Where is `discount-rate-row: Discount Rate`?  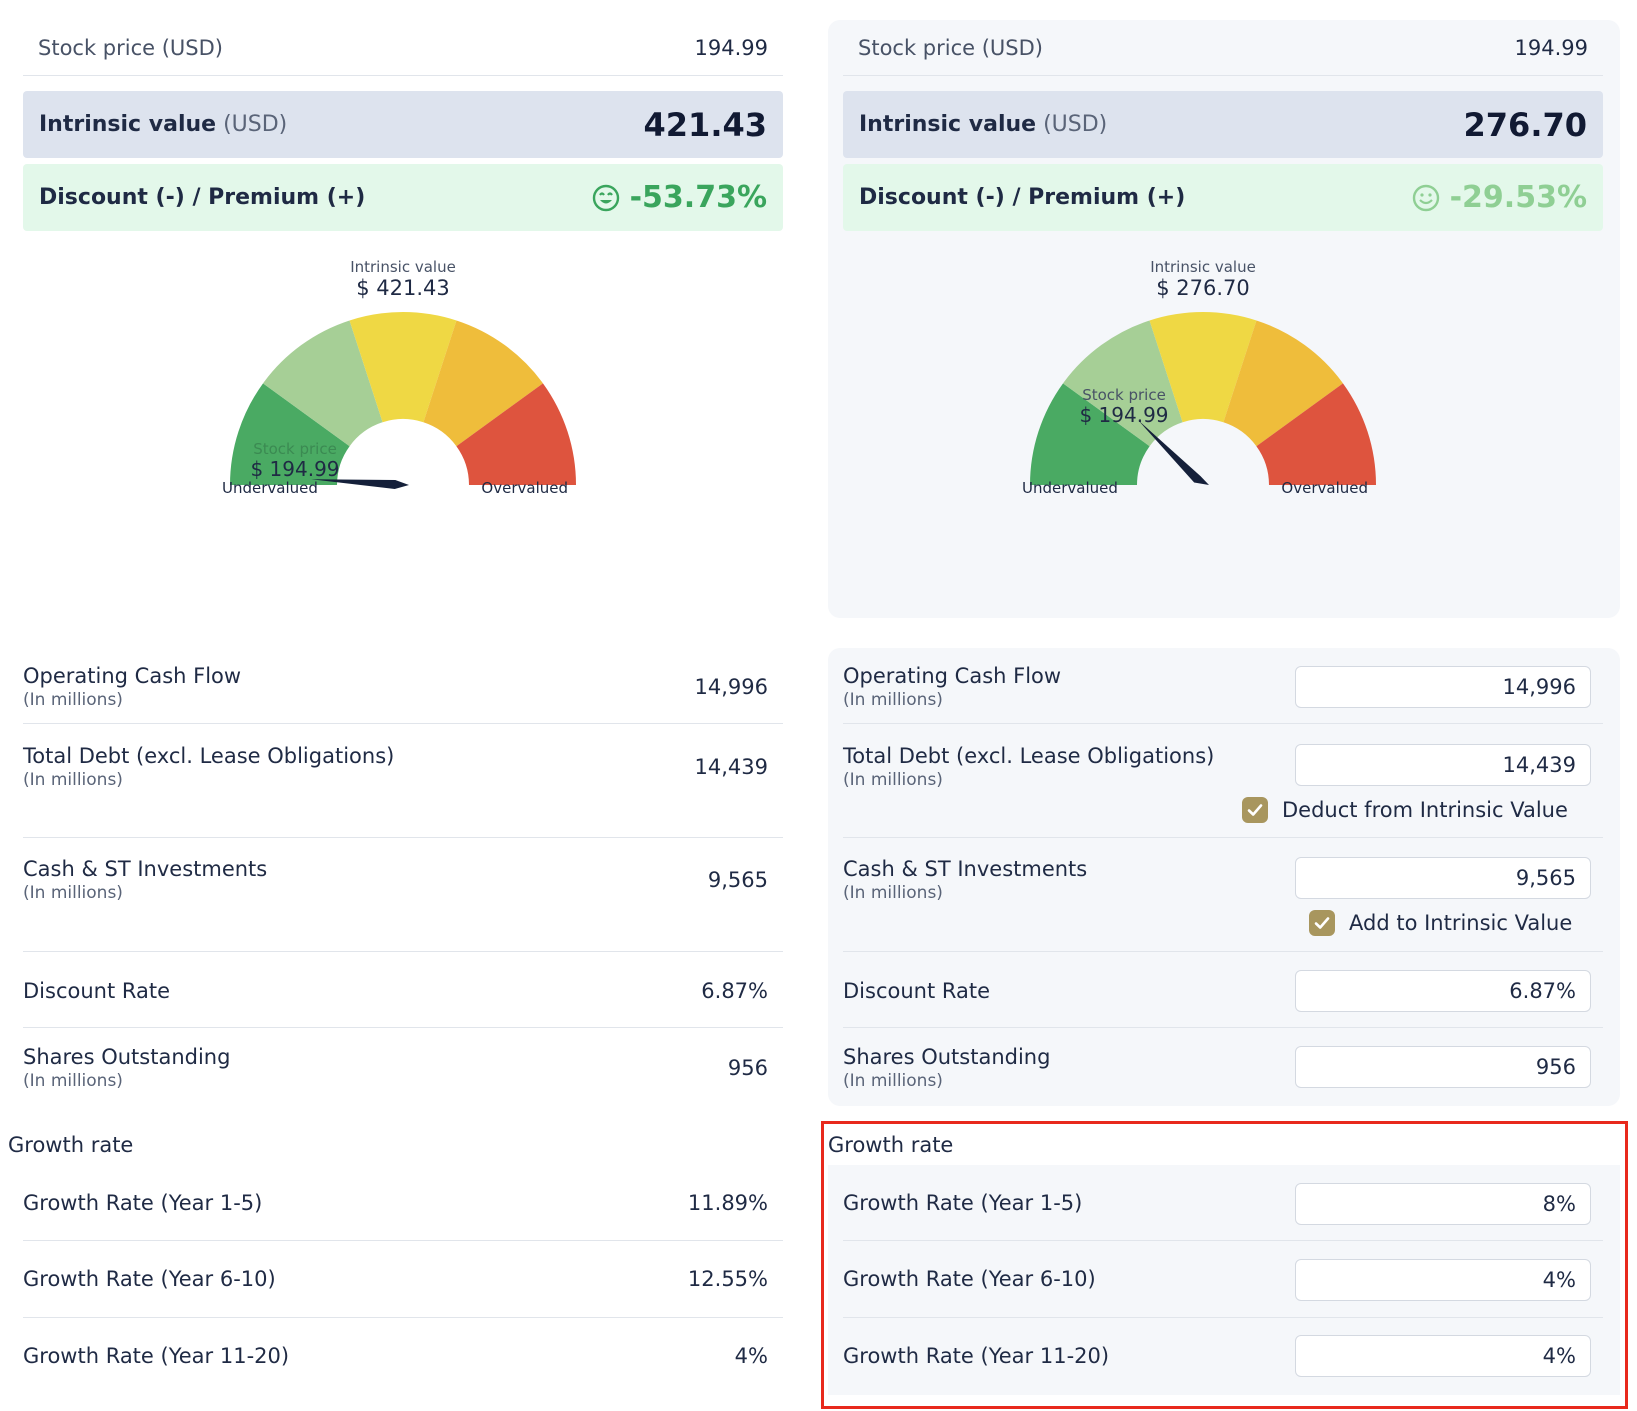 discount-rate-row: Discount Rate is located at coordinates (1043, 991).